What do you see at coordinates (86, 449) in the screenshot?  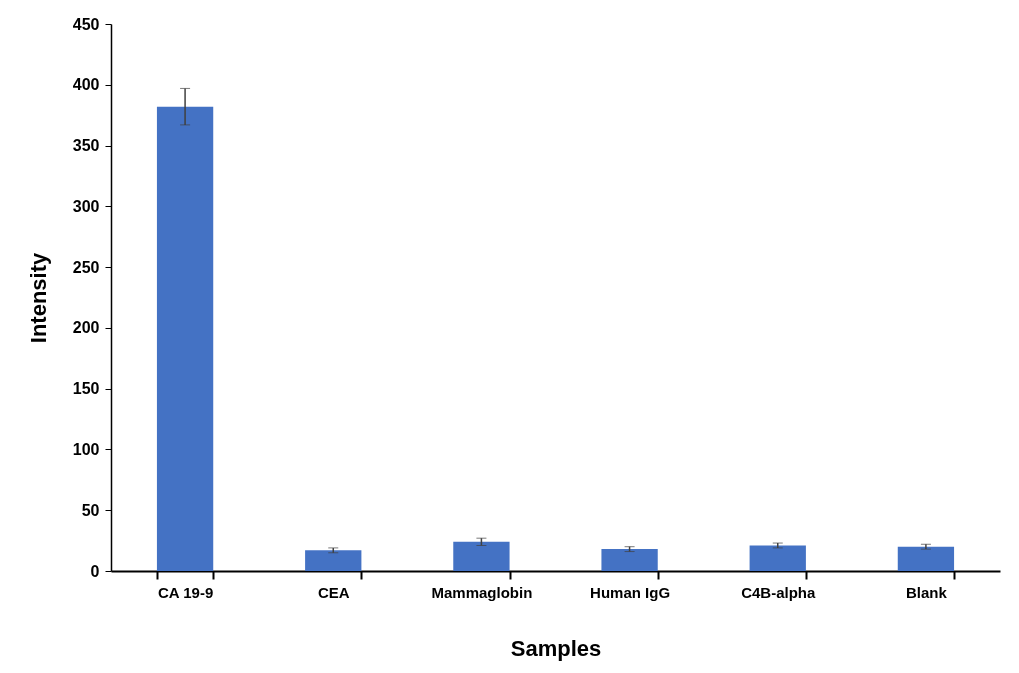 I see `y-tick-label: 100` at bounding box center [86, 449].